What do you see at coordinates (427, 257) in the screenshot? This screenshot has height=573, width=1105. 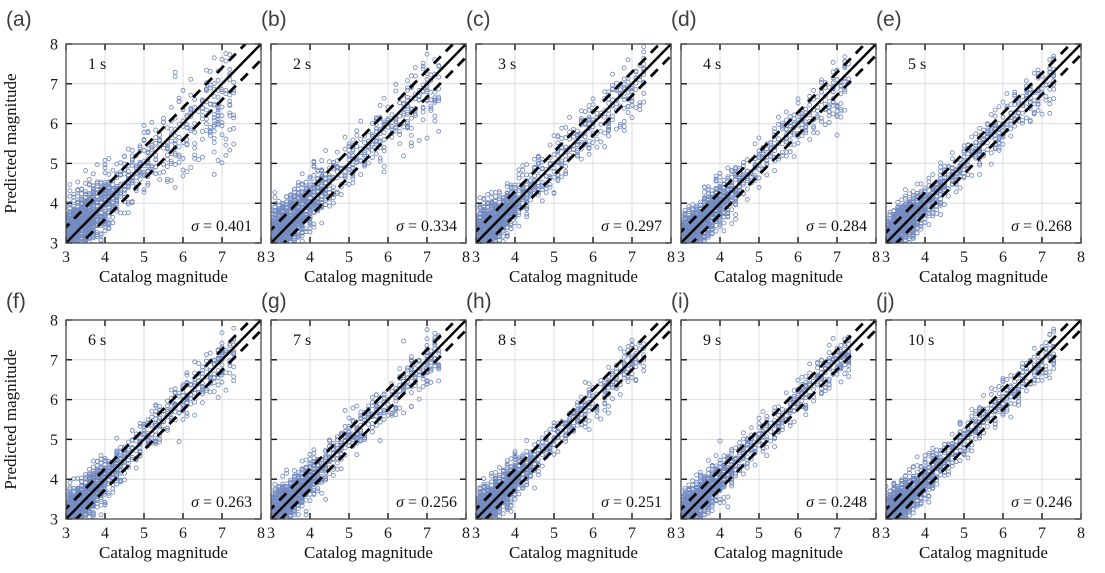 I see `x-tick-label: 7` at bounding box center [427, 257].